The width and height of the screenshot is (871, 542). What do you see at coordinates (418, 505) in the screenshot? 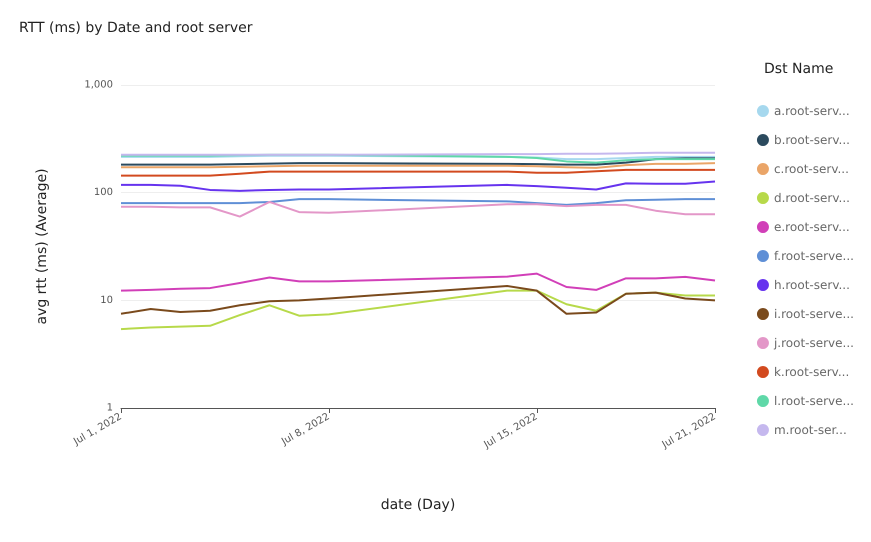
I see `x-axis-title: date (Day)` at bounding box center [418, 505].